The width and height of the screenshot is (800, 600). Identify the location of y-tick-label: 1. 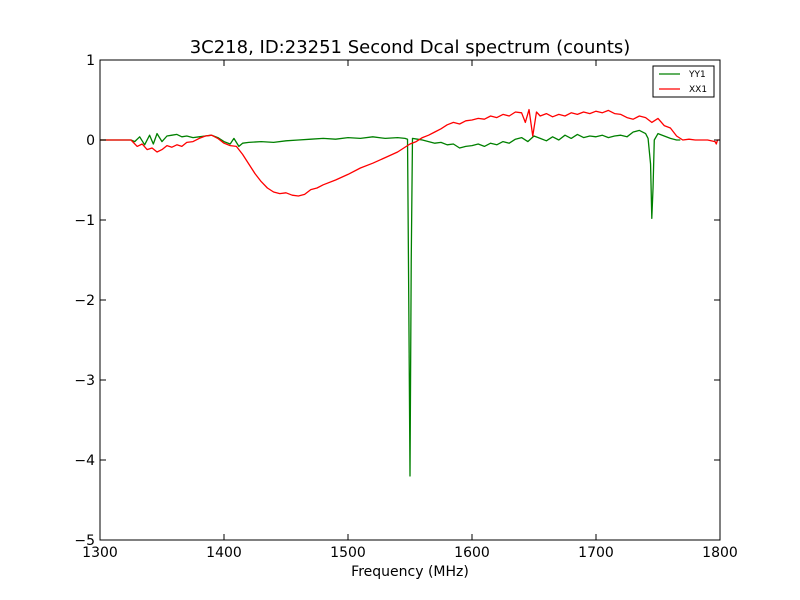
(90, 61).